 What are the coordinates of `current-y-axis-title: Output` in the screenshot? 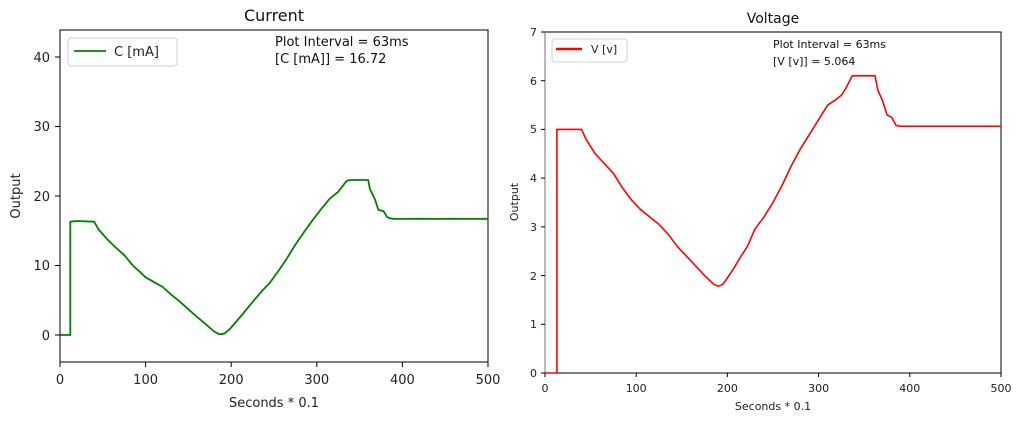 It's located at (16, 195).